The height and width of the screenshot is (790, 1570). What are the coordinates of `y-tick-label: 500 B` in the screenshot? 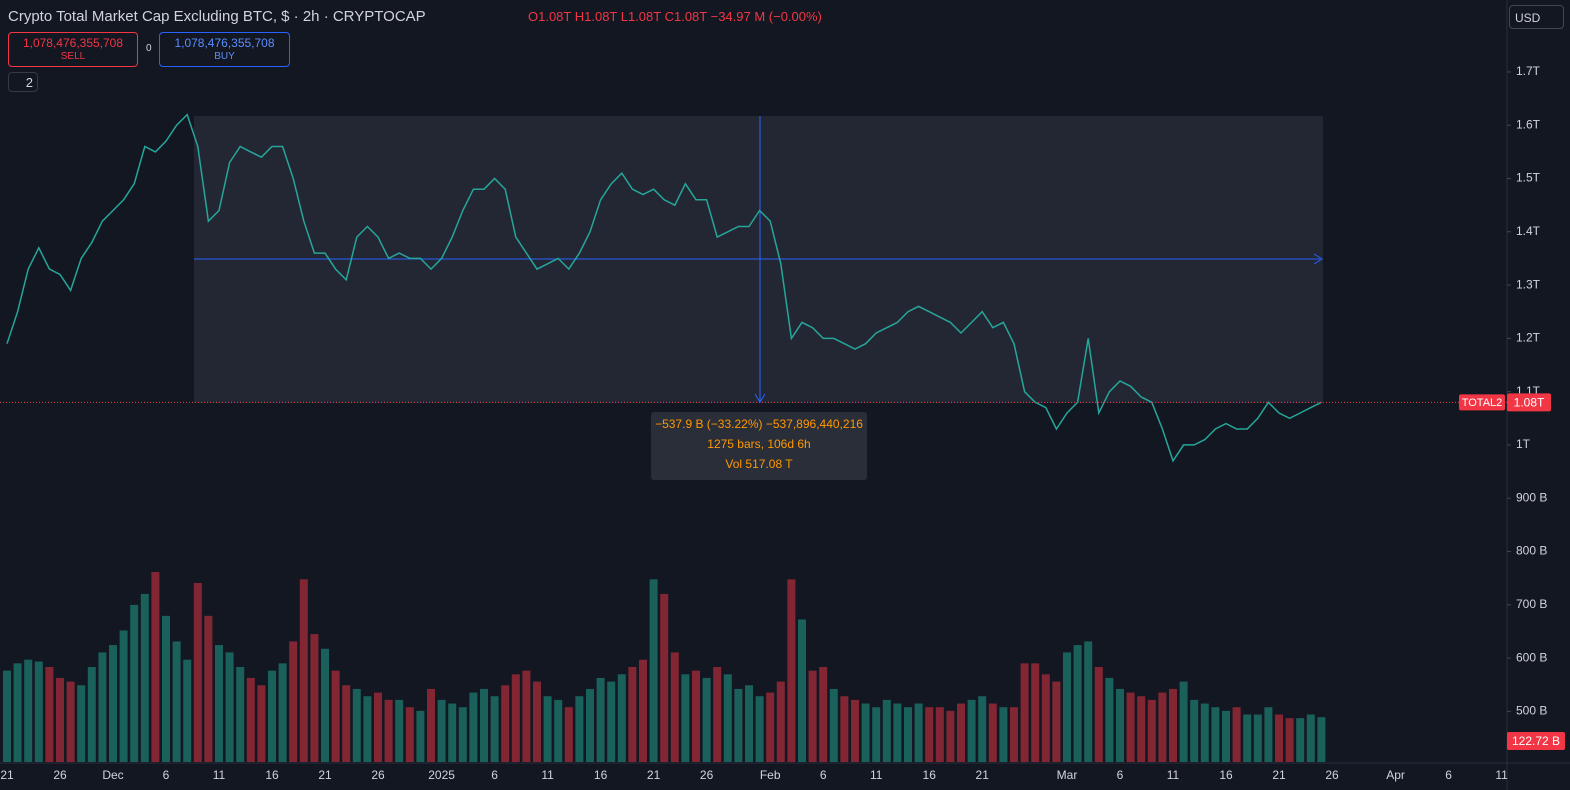 It's located at (1531, 711).